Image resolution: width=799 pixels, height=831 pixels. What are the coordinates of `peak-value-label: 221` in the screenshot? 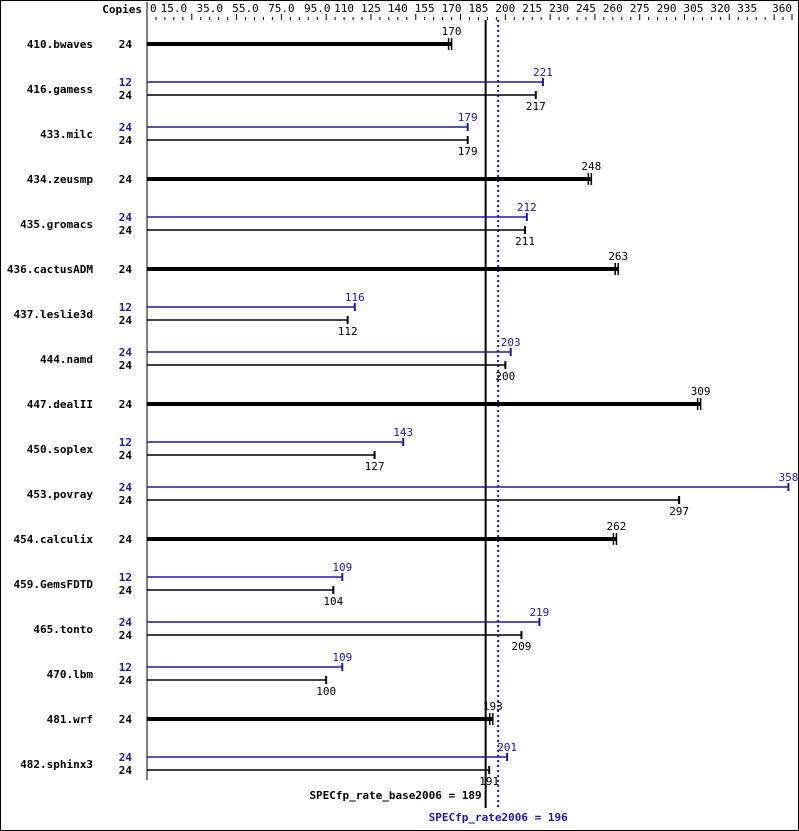 It's located at (543, 72).